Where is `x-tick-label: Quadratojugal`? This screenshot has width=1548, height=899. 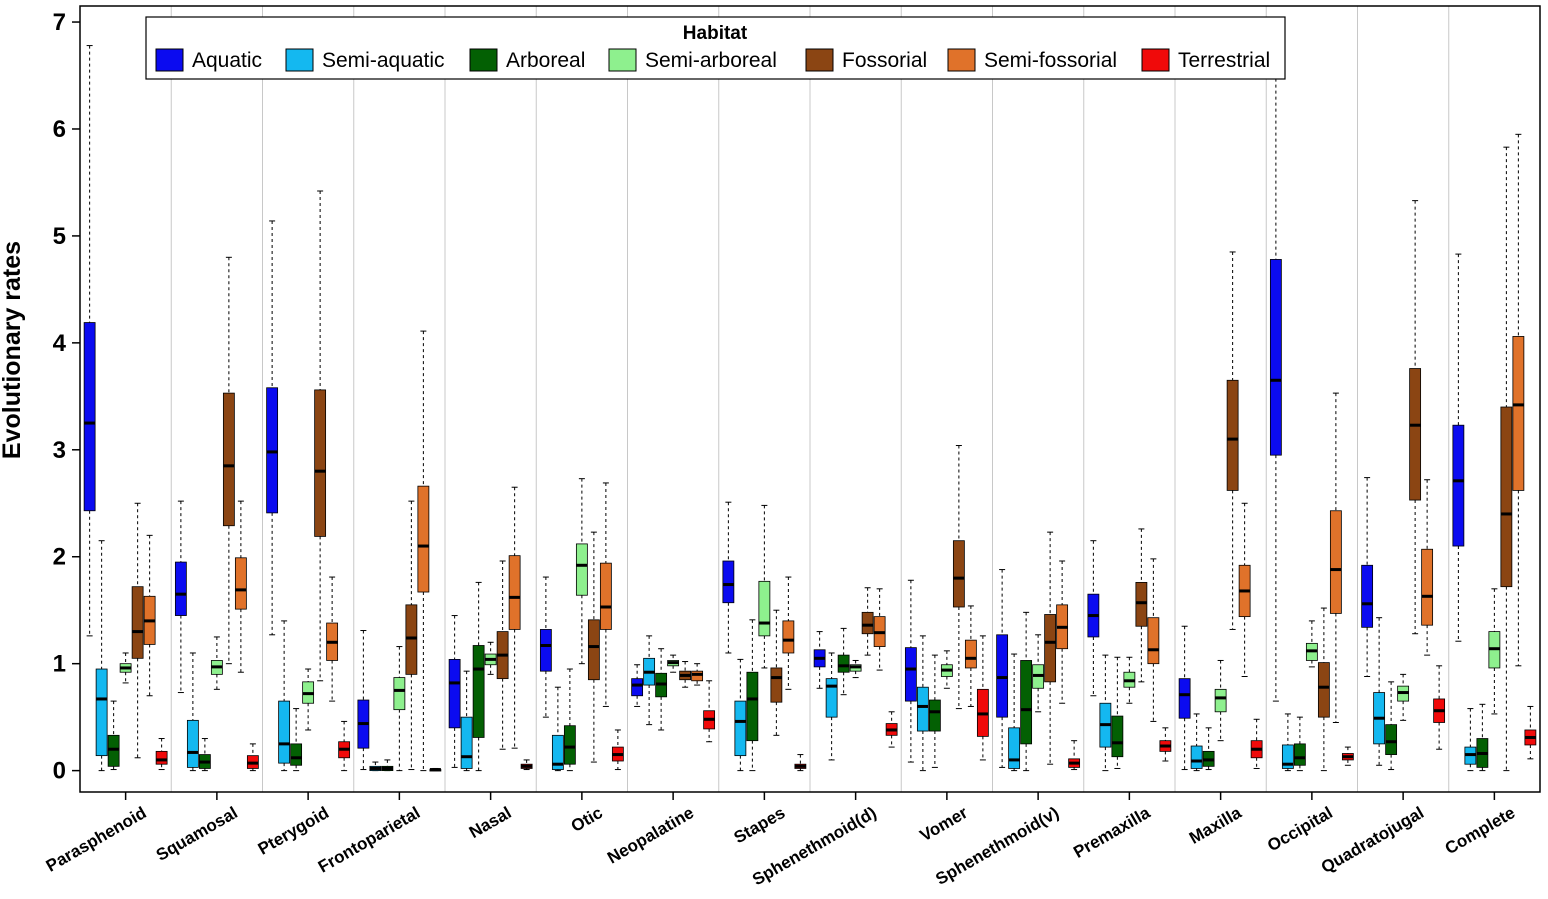 x-tick-label: Quadratojugal is located at coordinates (1372, 840).